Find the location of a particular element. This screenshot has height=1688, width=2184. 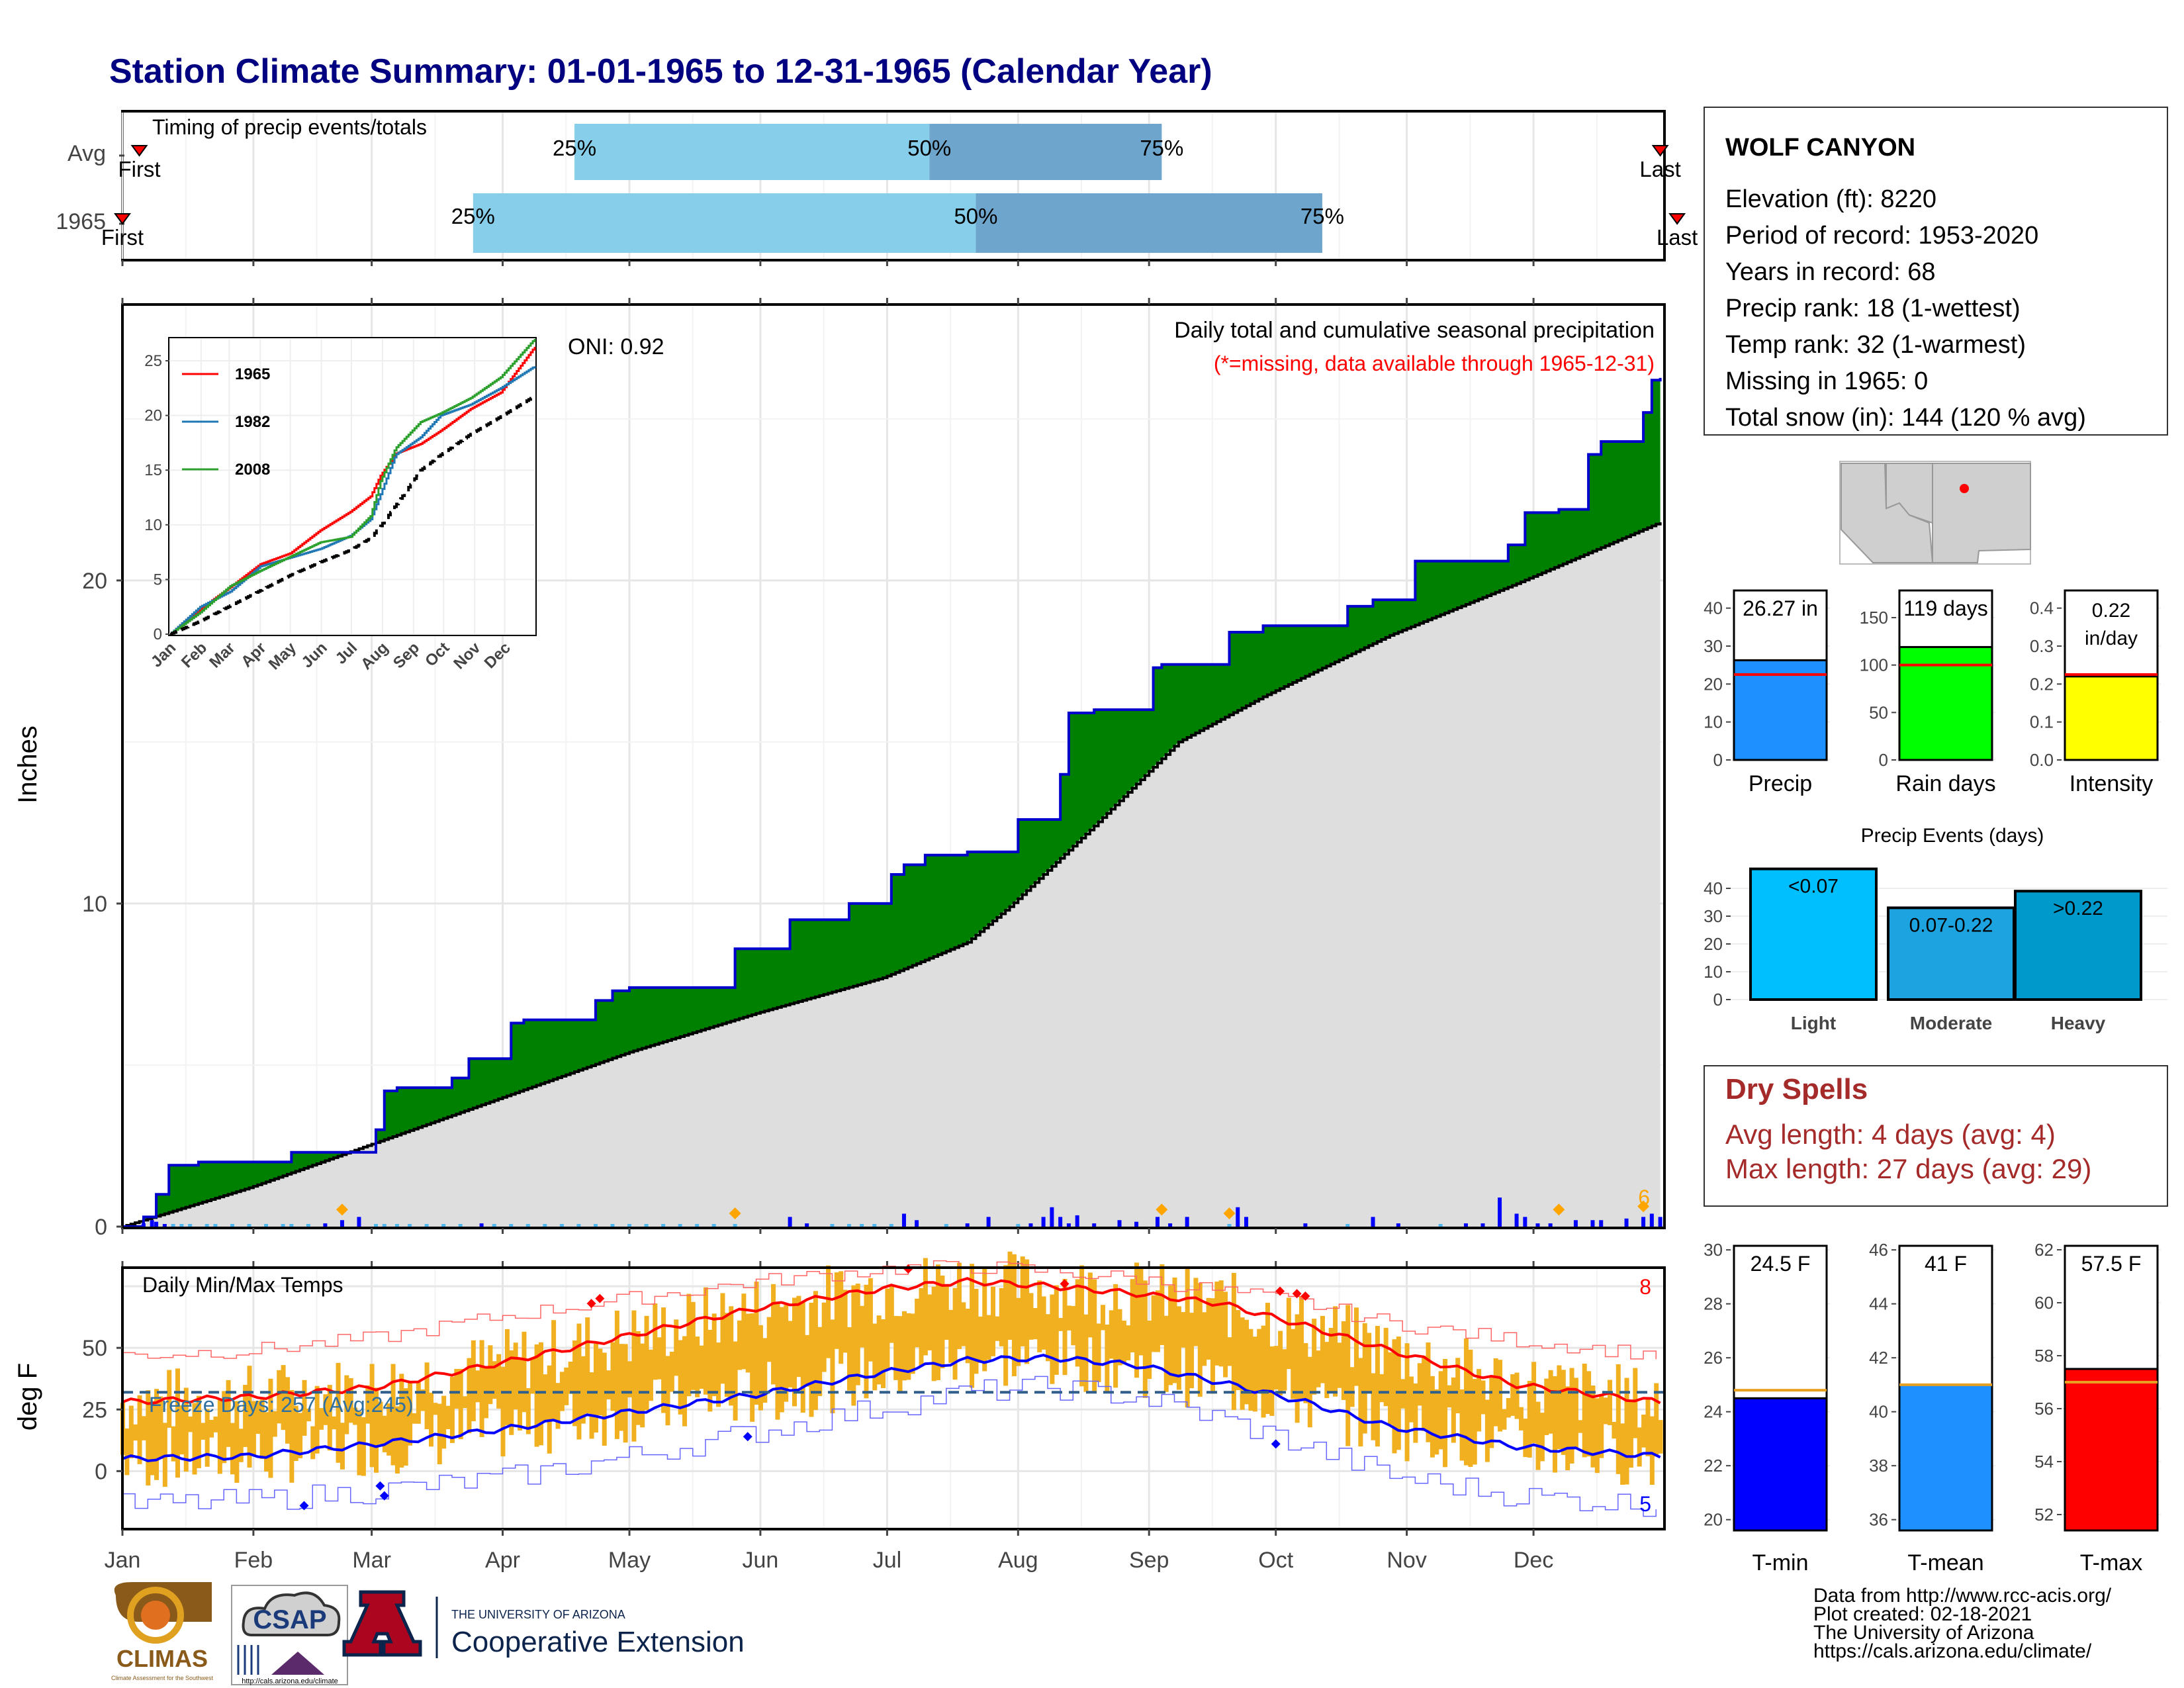

month-x-axis: Jan Feb Mar Apr May Jun Jul Aug Sep Oct Nov Dec is located at coordinates (829, 1551).